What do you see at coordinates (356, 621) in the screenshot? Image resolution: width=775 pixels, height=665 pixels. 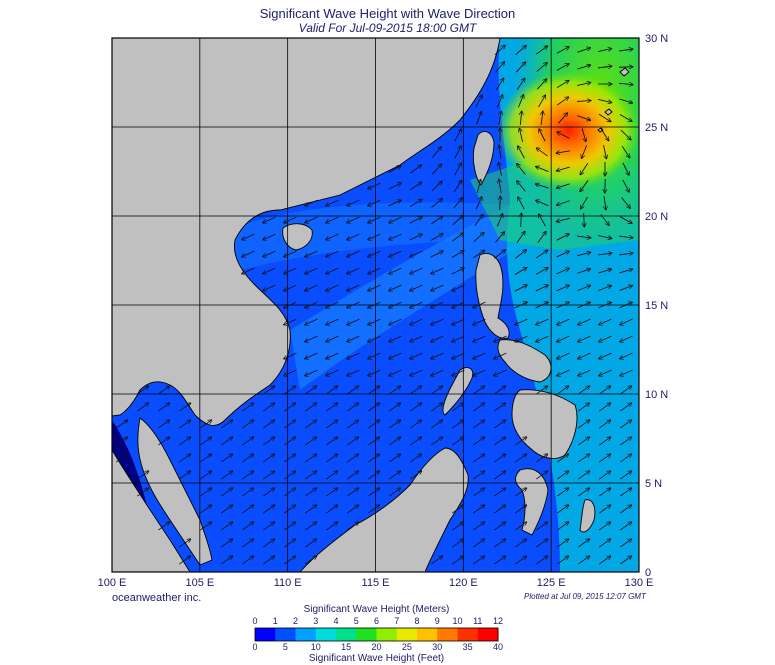 I see `colorbar-meter-tick: 5` at bounding box center [356, 621].